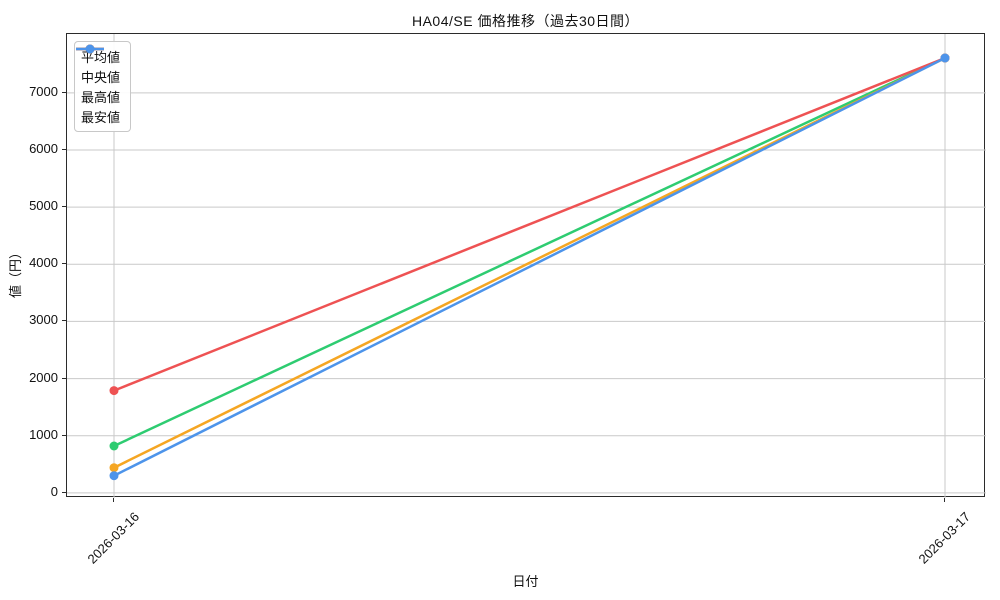 This screenshot has width=1000, height=600. Describe the element at coordinates (101, 77) in the screenshot. I see `legend-label: 中央値` at that location.